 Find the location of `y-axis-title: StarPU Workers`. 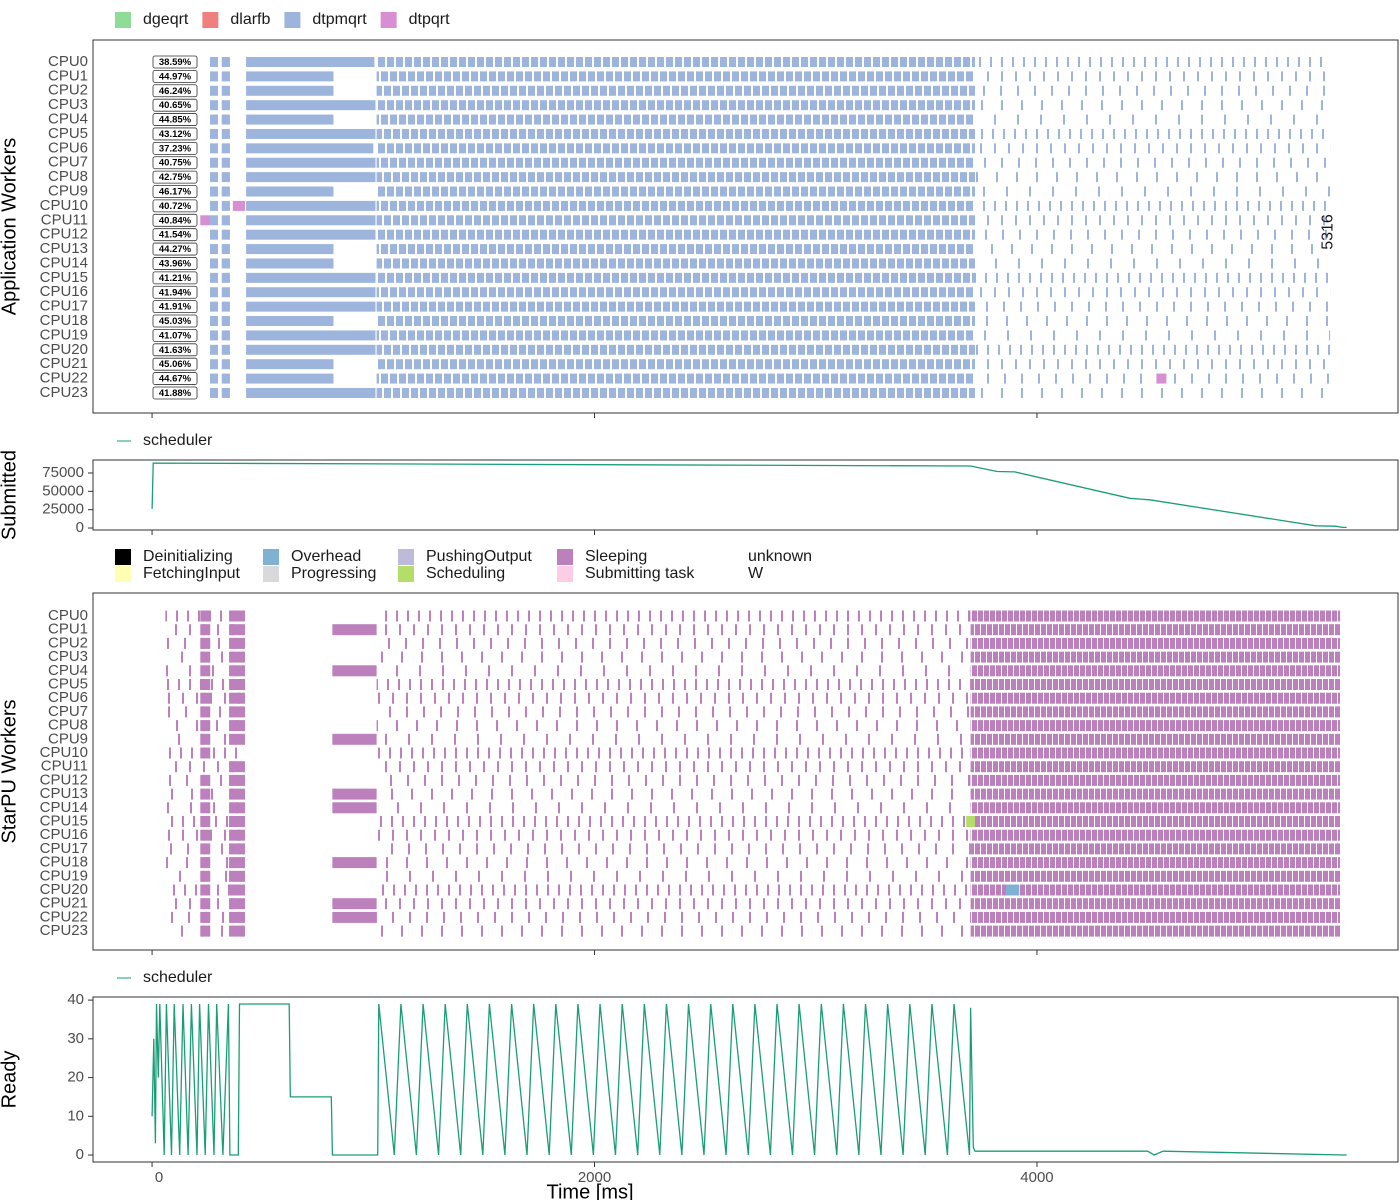

y-axis-title: StarPU Workers is located at coordinates (10, 771).